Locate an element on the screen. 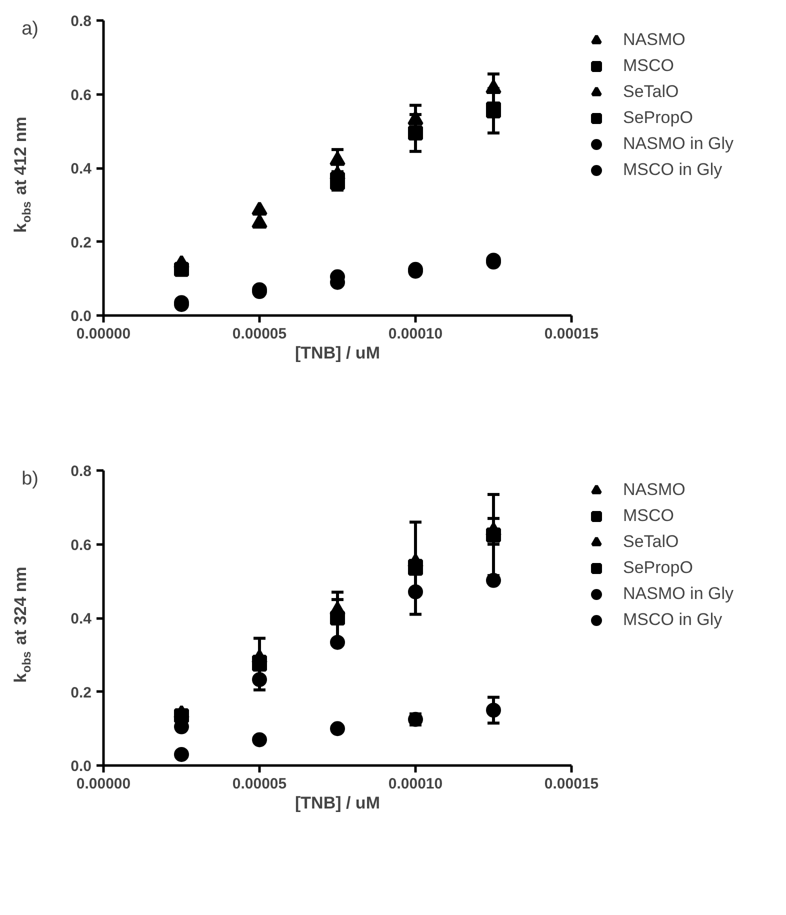 The width and height of the screenshot is (786, 915). chart-title: a) is located at coordinates (30, 29).